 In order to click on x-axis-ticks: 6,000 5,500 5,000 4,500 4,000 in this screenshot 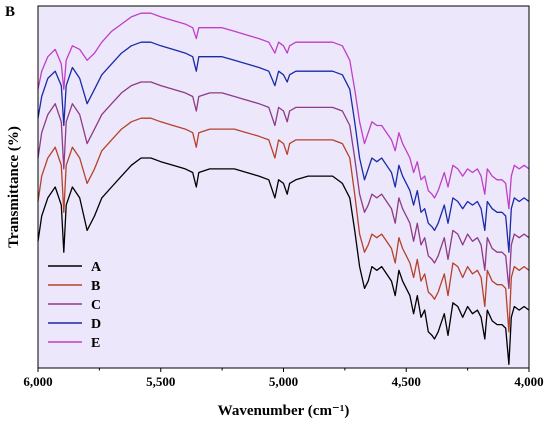, I will do `click(283, 378)`.